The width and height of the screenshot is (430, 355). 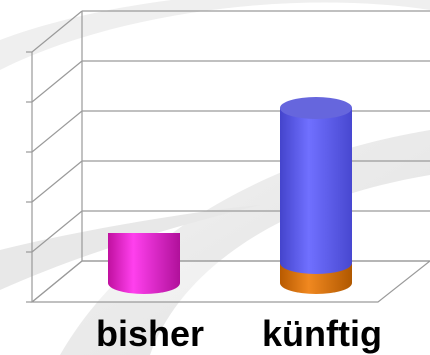 I want to click on bar-künftig-top-cap, so click(x=316, y=108).